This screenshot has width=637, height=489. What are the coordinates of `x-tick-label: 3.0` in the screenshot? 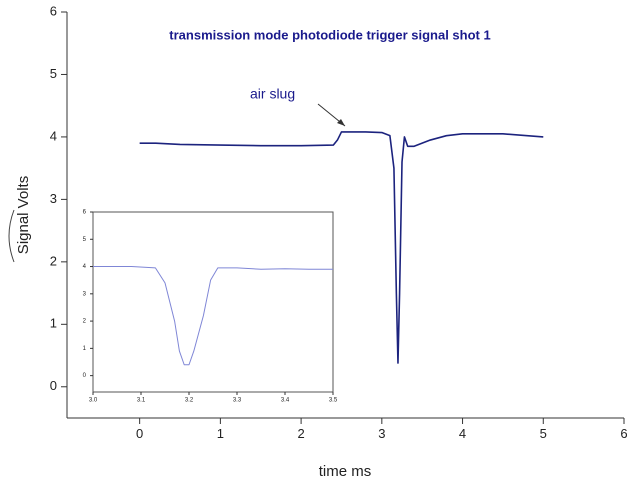 It's located at (93, 400).